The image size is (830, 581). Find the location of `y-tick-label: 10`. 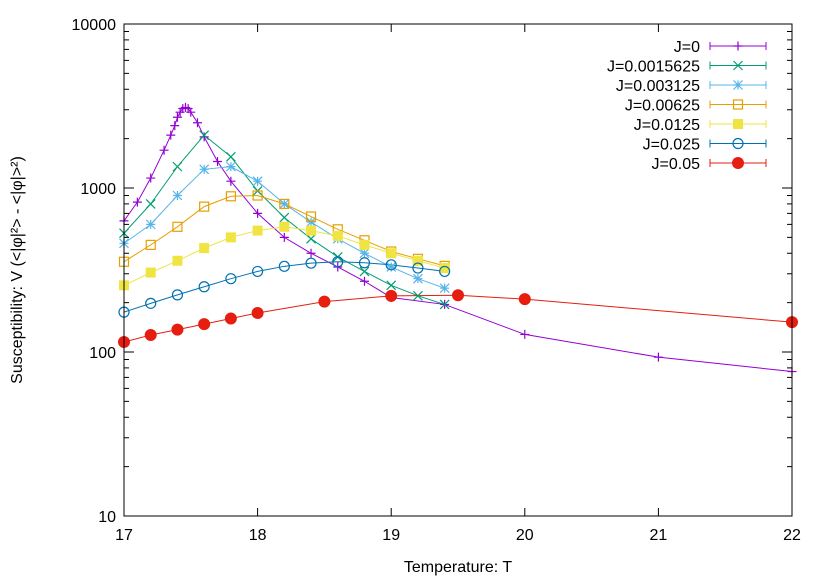

y-tick-label: 10 is located at coordinates (107, 517).